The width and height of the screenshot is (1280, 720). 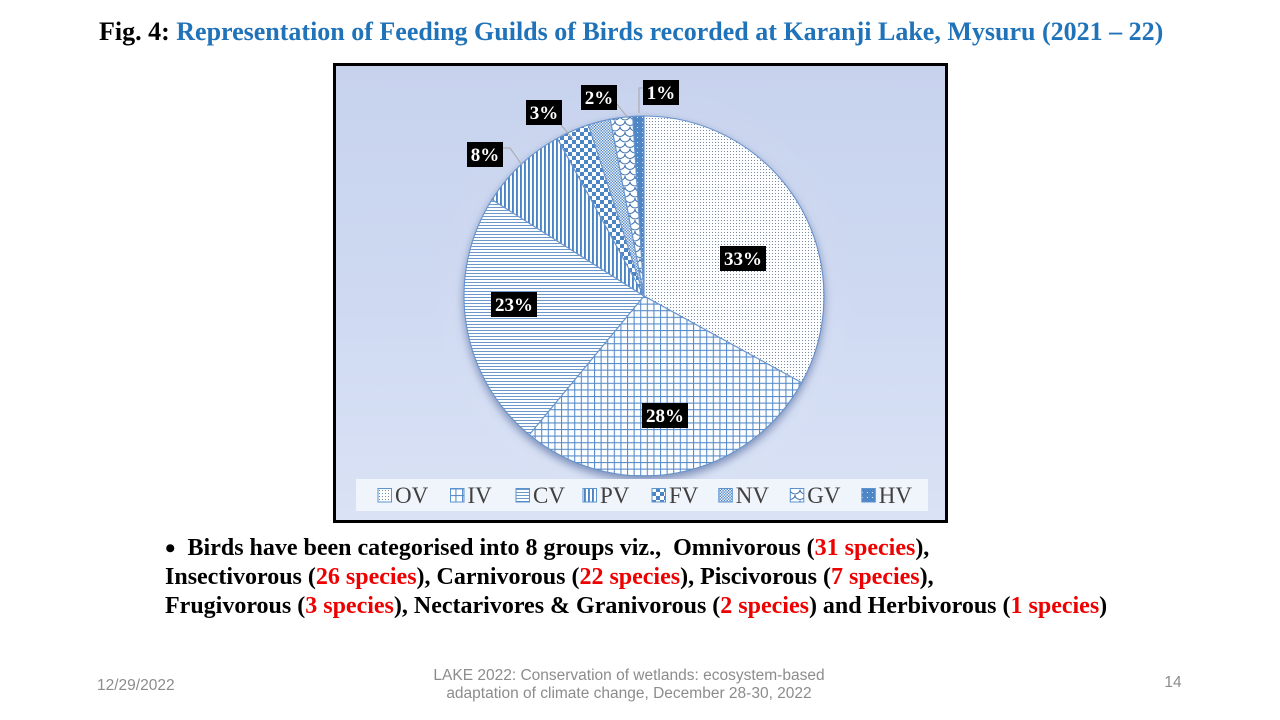 I want to click on svg-text: CV, so click(x=549, y=495).